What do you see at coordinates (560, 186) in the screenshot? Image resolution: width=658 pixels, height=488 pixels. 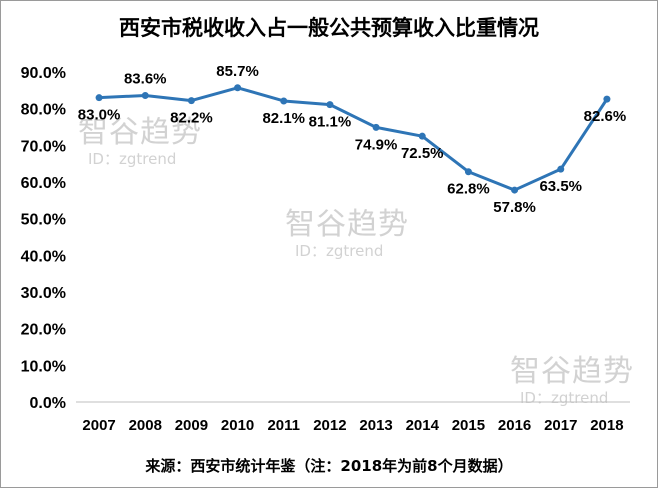 I see `data-label: 63.5%` at bounding box center [560, 186].